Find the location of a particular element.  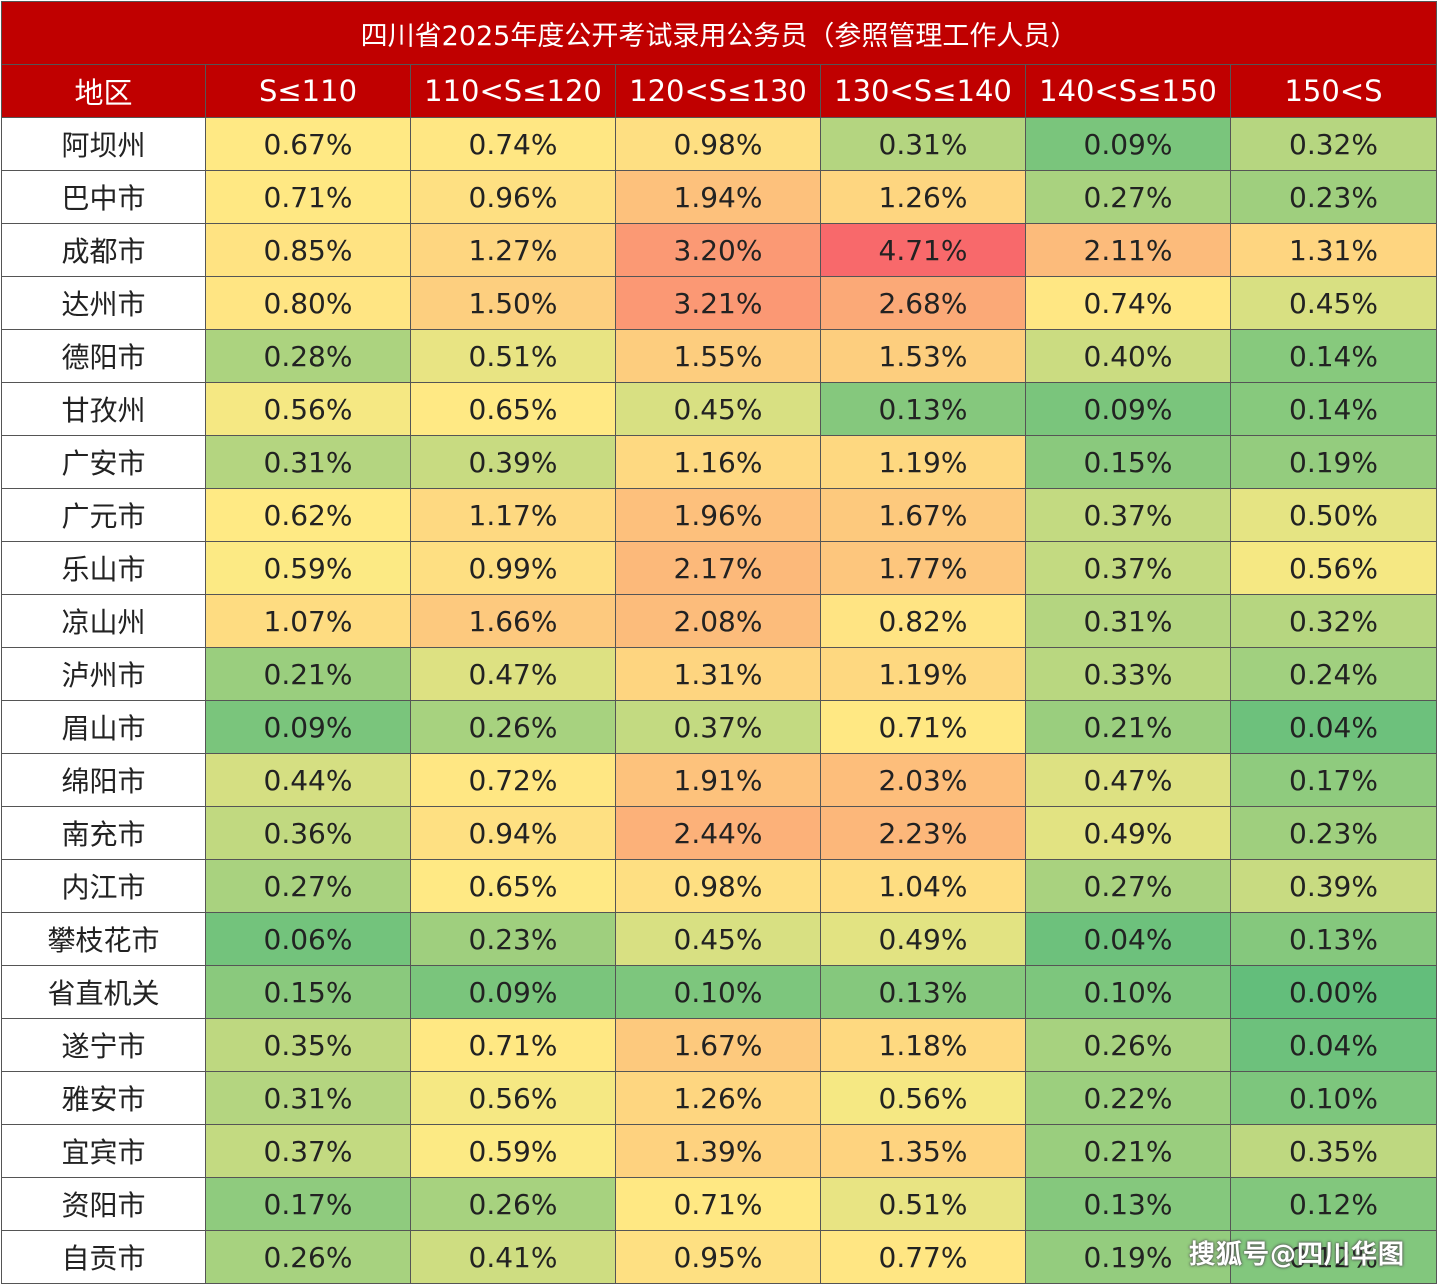

region-label: 巴中市 is located at coordinates (103, 197).